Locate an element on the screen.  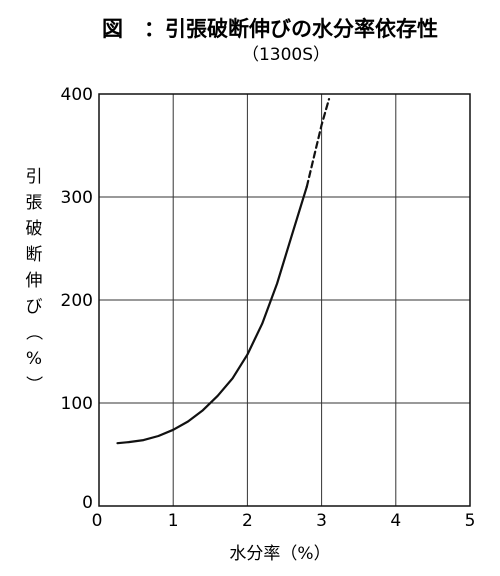
y-tick-label: 200 is located at coordinates (77, 301).